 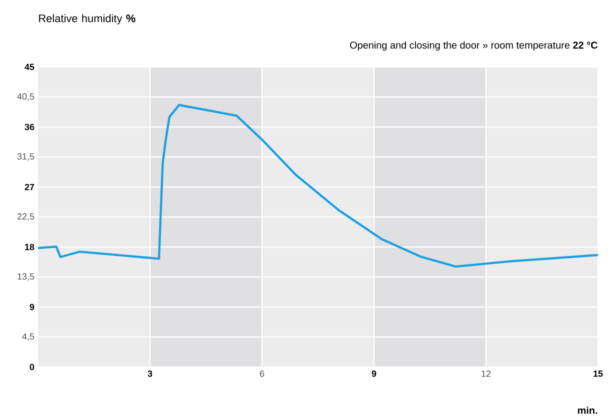 I want to click on x-tick-label: 12, so click(x=486, y=373).